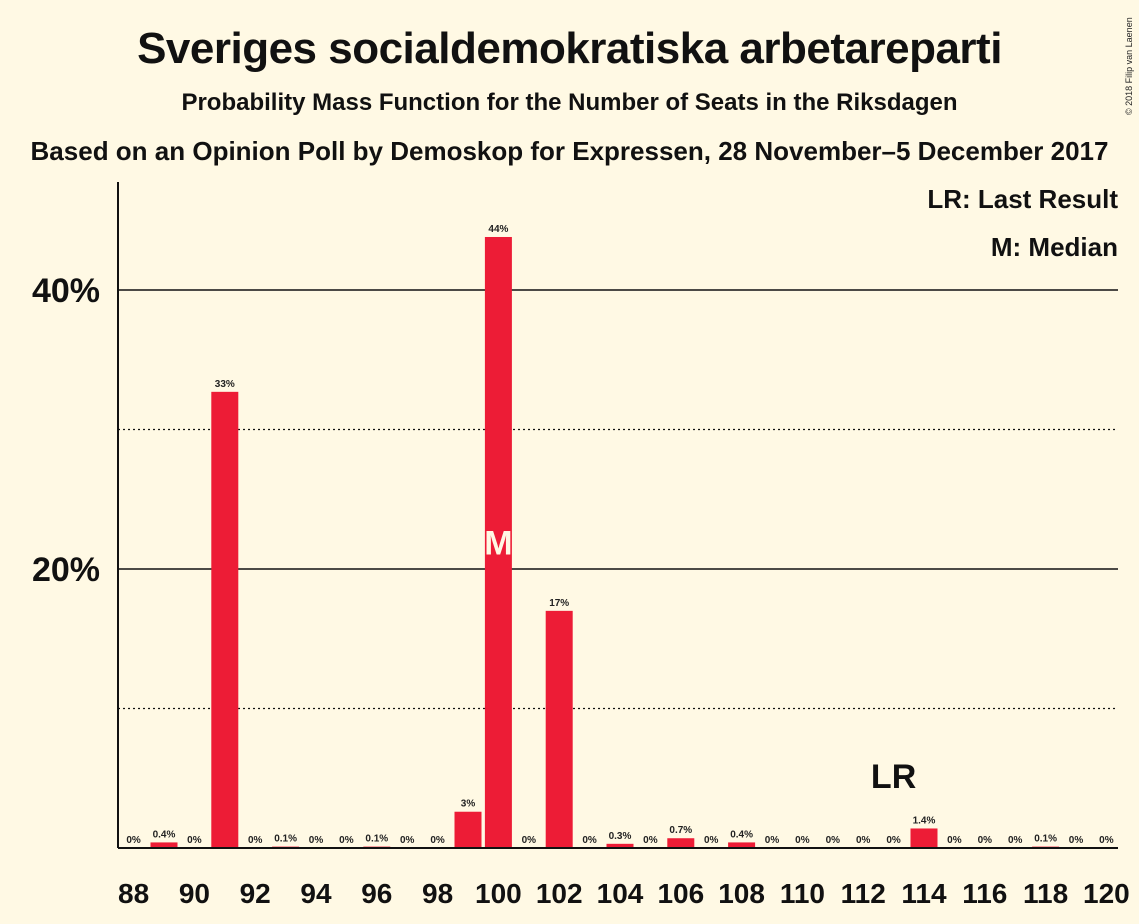  What do you see at coordinates (133, 840) in the screenshot?
I see `value-label-seat-88: 0%` at bounding box center [133, 840].